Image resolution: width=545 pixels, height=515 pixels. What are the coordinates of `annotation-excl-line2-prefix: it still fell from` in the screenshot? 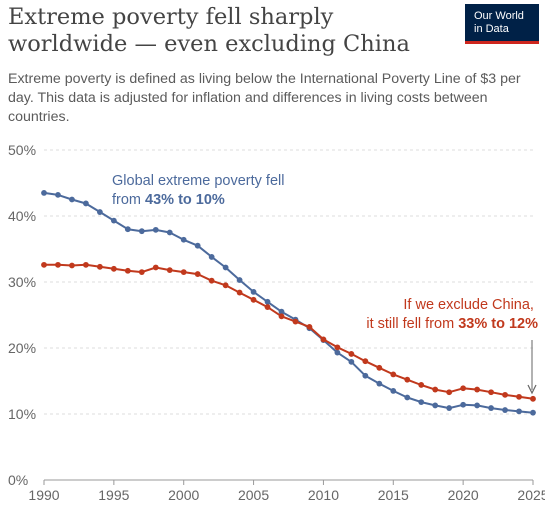 It's located at (412, 324).